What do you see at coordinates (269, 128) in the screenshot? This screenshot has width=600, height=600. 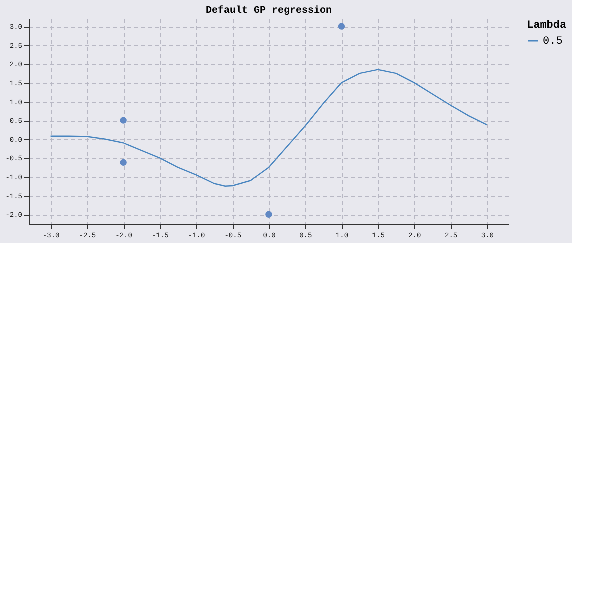 I see `line-series` at bounding box center [269, 128].